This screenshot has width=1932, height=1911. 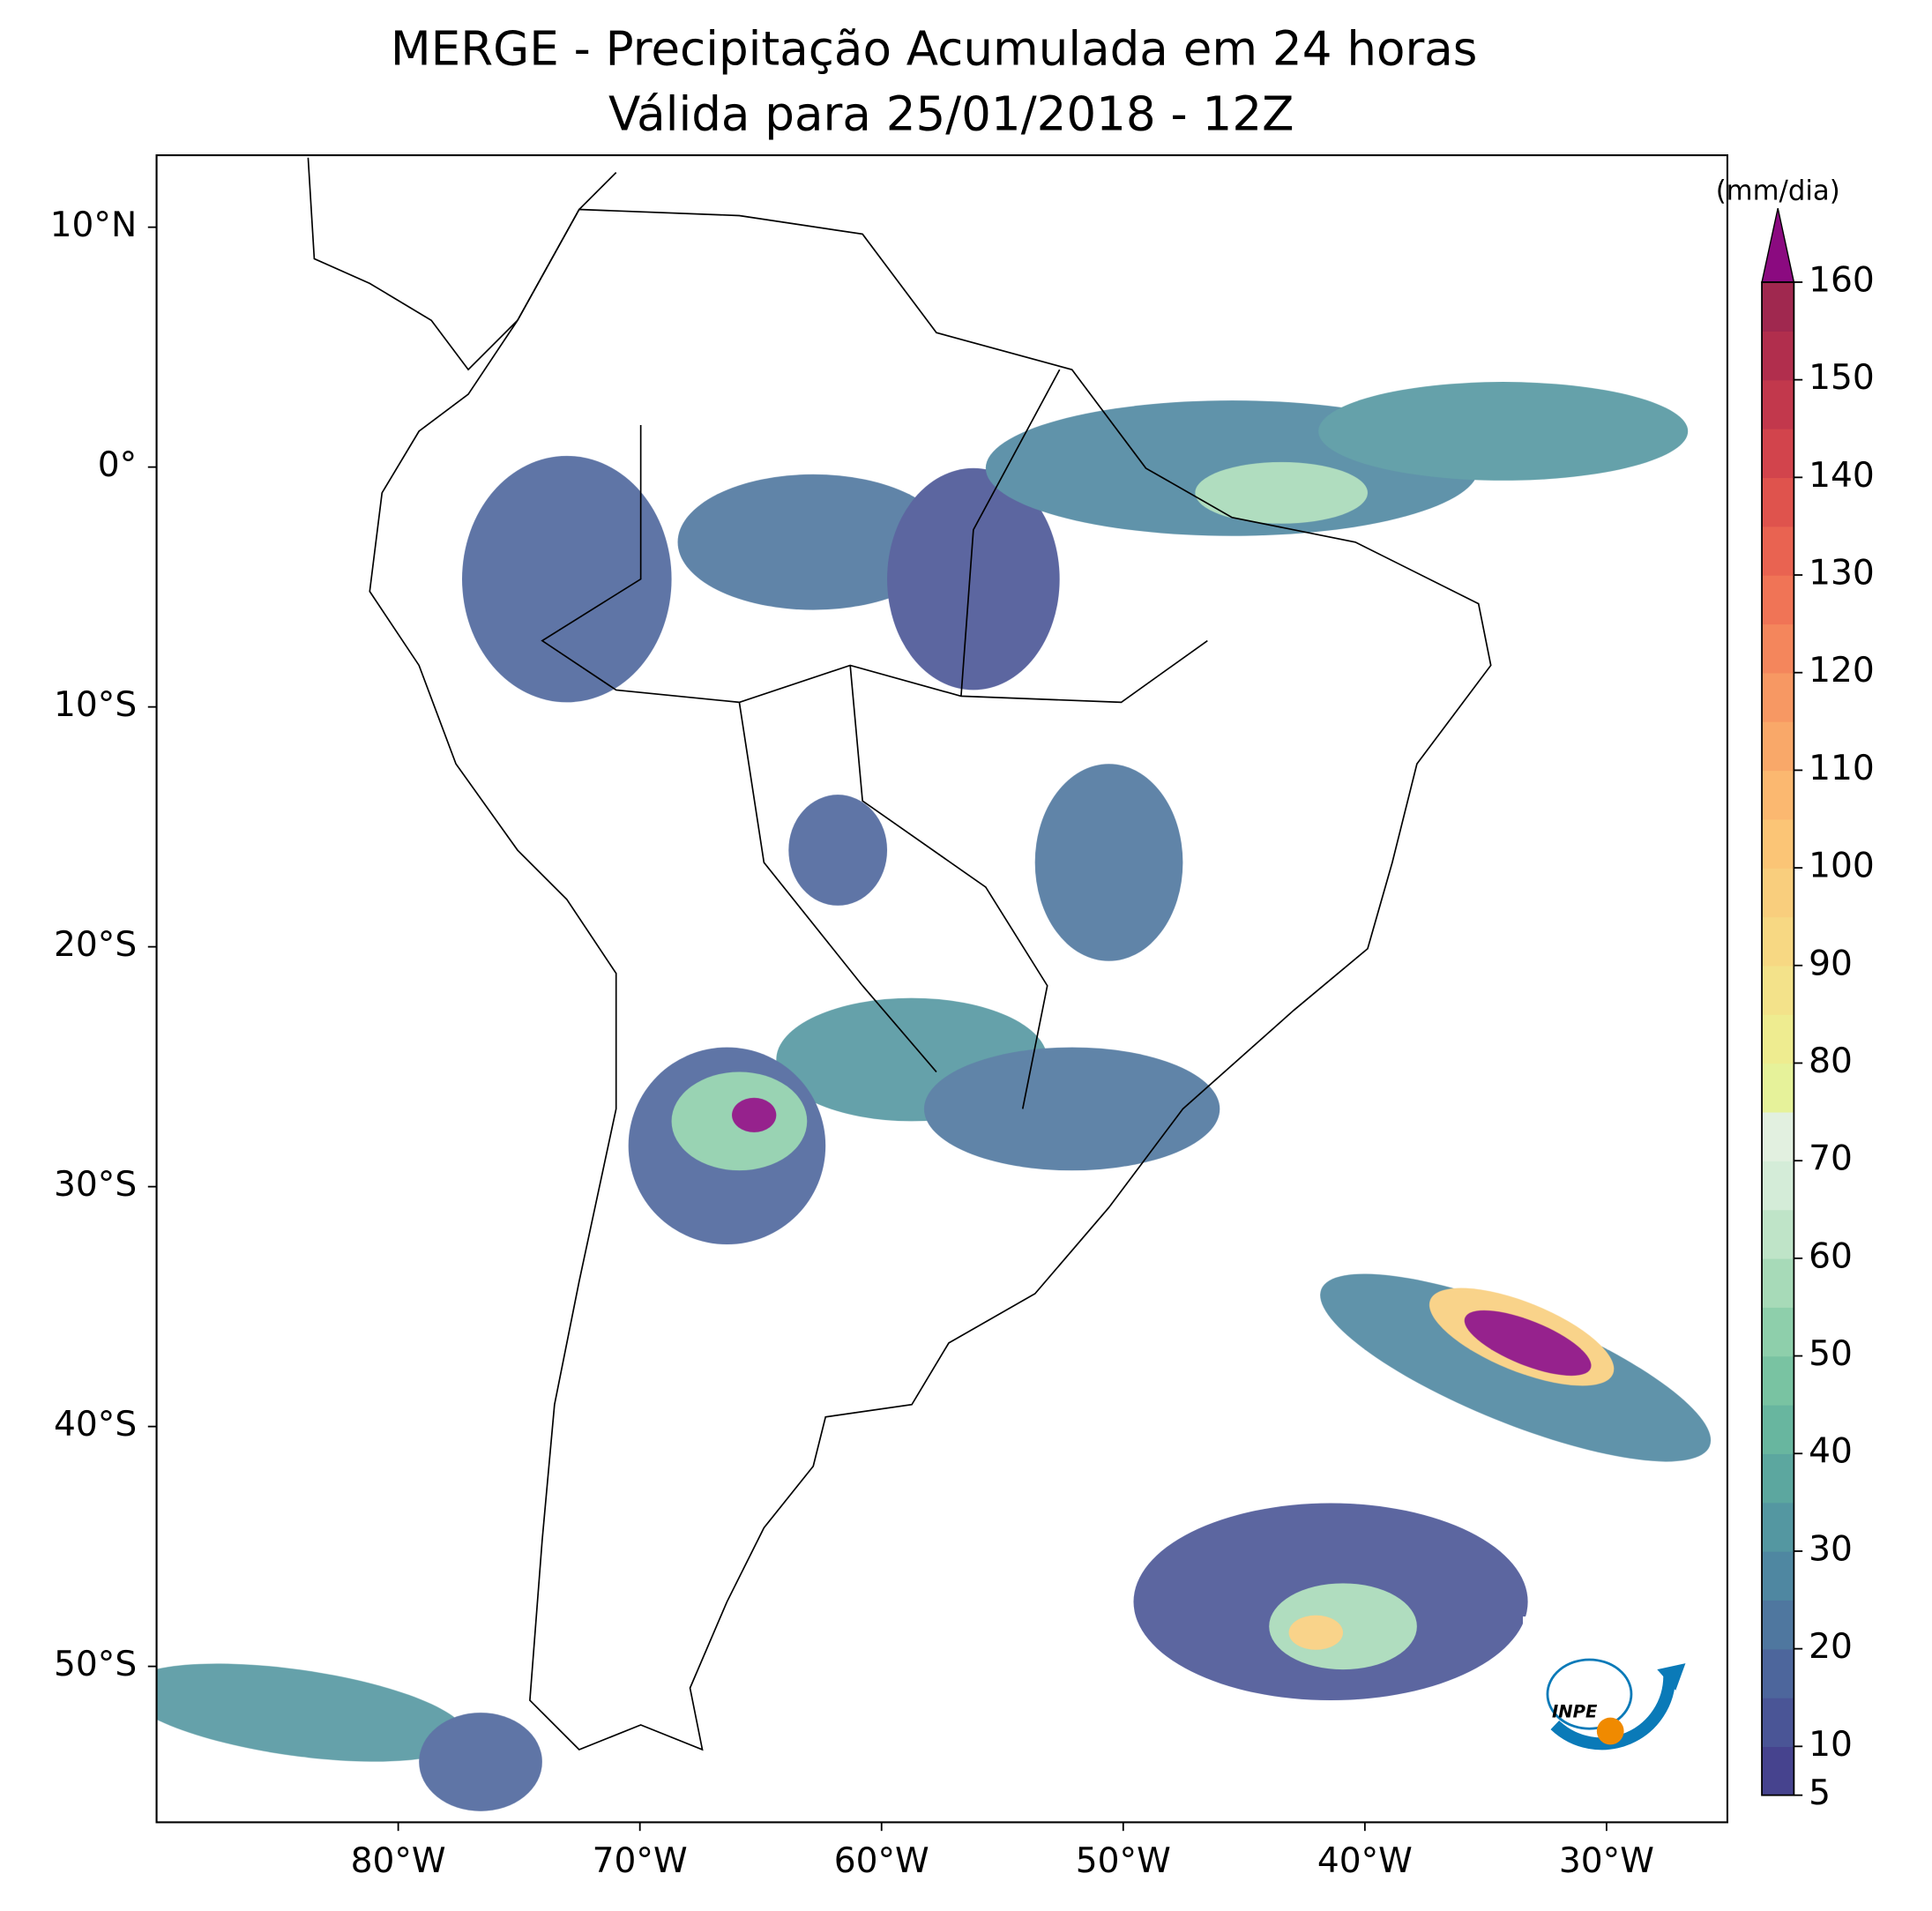 I want to click on colorbar-tick-label: 50, so click(x=1831, y=1354).